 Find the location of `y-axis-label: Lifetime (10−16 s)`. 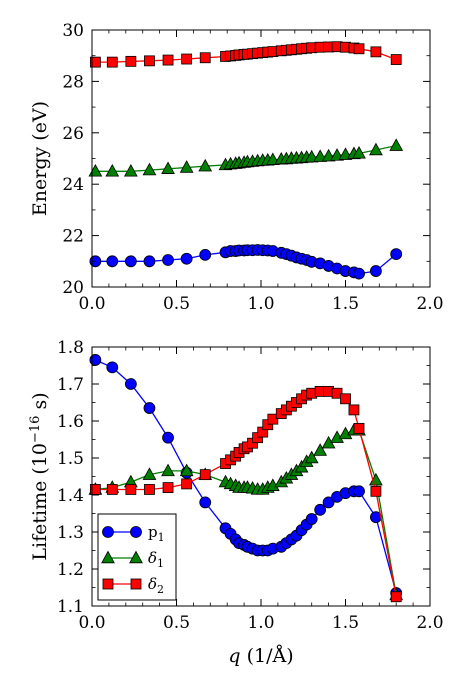

y-axis-label: Lifetime (10−16 s) is located at coordinates (39, 476).